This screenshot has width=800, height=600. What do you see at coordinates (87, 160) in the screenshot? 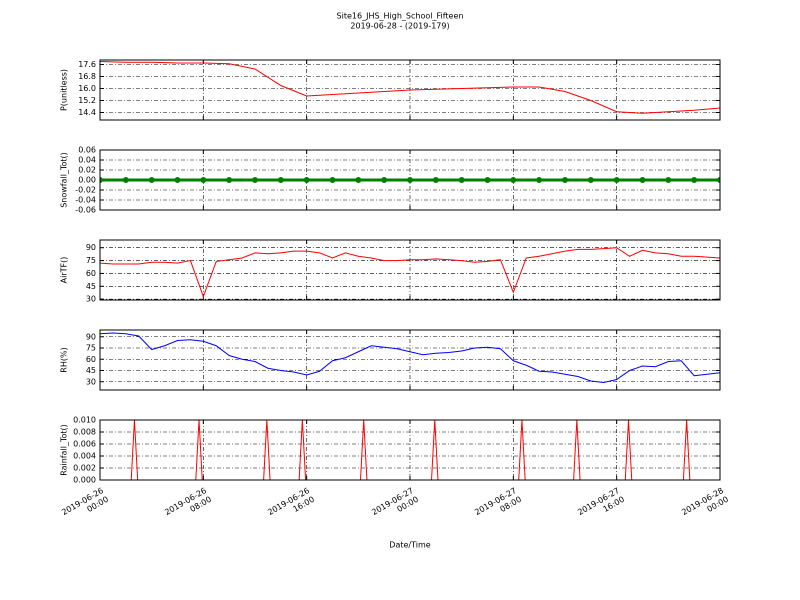
I see `y-tick-label: 0.04` at bounding box center [87, 160].